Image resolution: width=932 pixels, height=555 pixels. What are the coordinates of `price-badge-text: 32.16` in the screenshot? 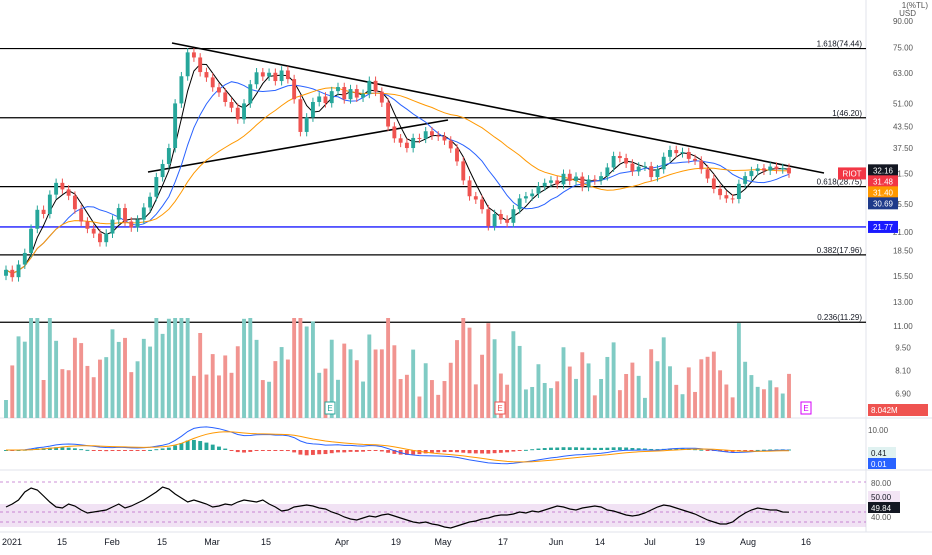 It's located at (883, 170).